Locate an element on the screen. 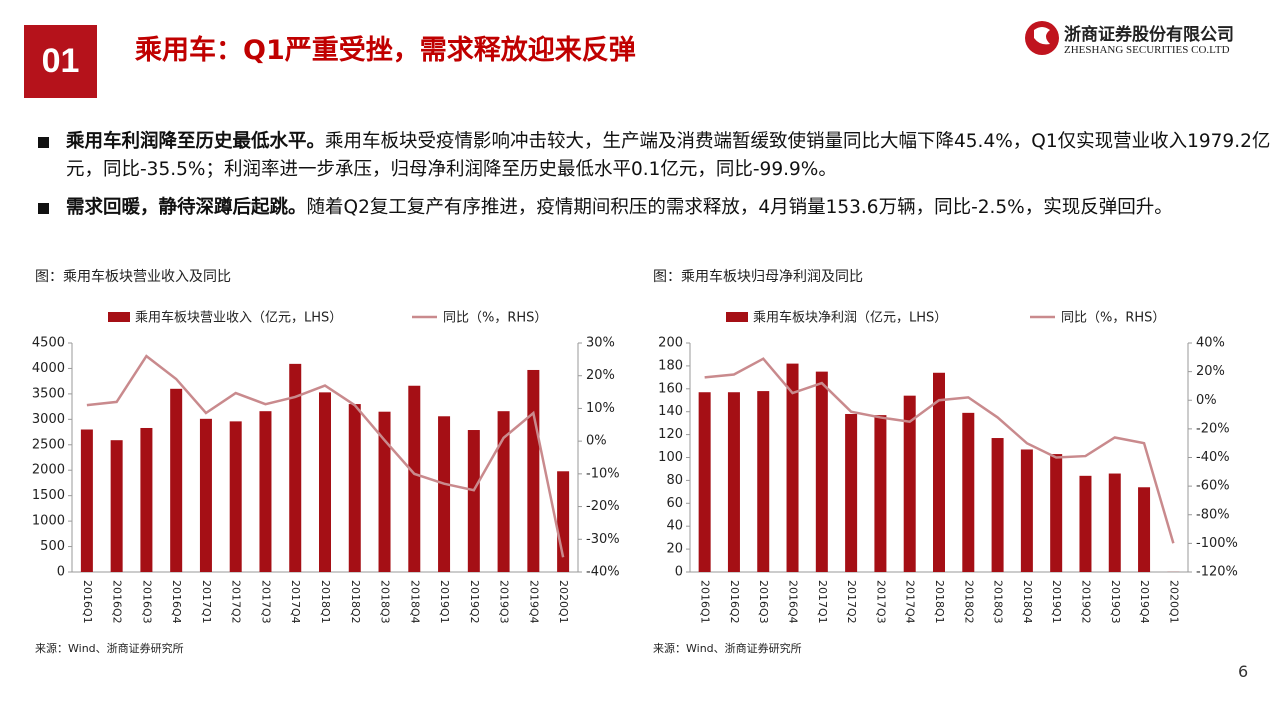 This screenshot has height=719, width=1279. y-tick-label: 120 is located at coordinates (670, 434).